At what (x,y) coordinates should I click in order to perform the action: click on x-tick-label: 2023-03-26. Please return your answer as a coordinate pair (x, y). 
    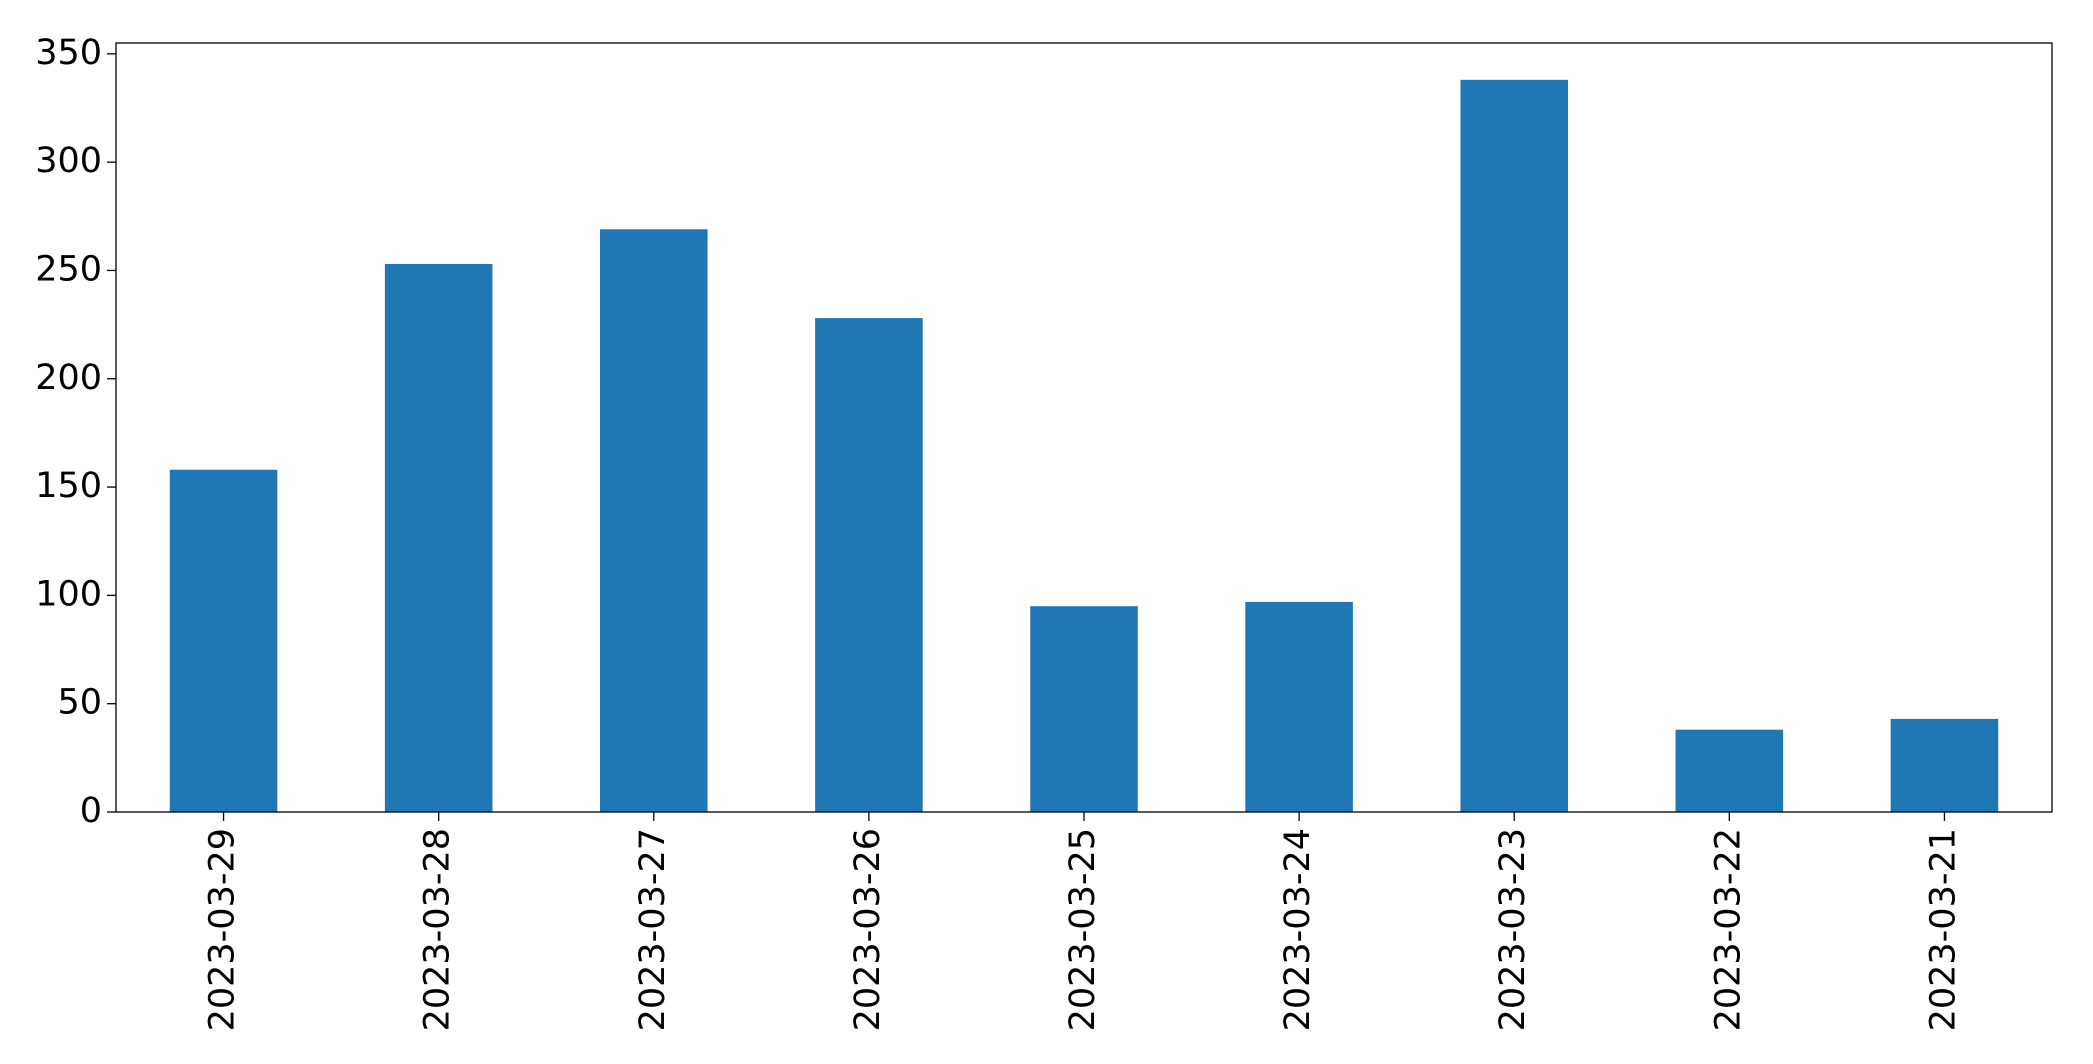
    Looking at the image, I should click on (868, 929).